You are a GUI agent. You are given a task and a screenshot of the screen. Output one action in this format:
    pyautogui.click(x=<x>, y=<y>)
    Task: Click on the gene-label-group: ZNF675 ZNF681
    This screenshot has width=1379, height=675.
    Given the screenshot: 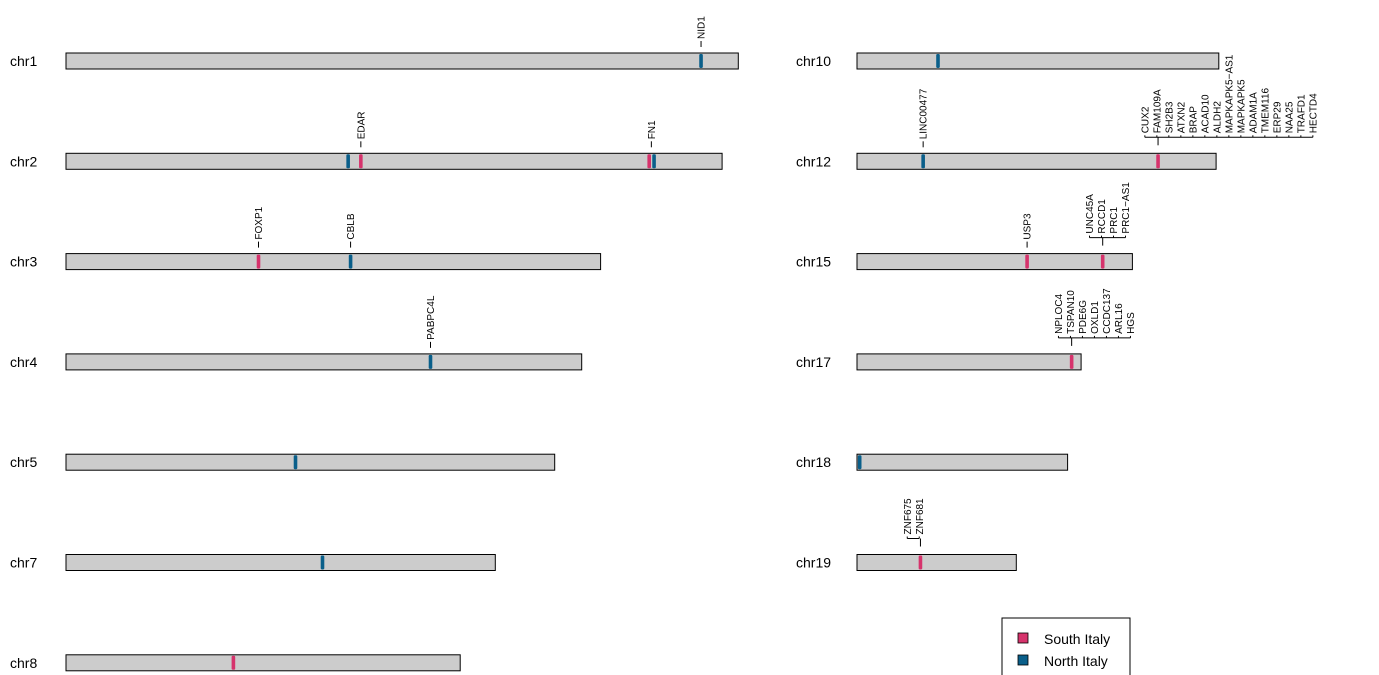 What is the action you would take?
    pyautogui.click(x=914, y=522)
    